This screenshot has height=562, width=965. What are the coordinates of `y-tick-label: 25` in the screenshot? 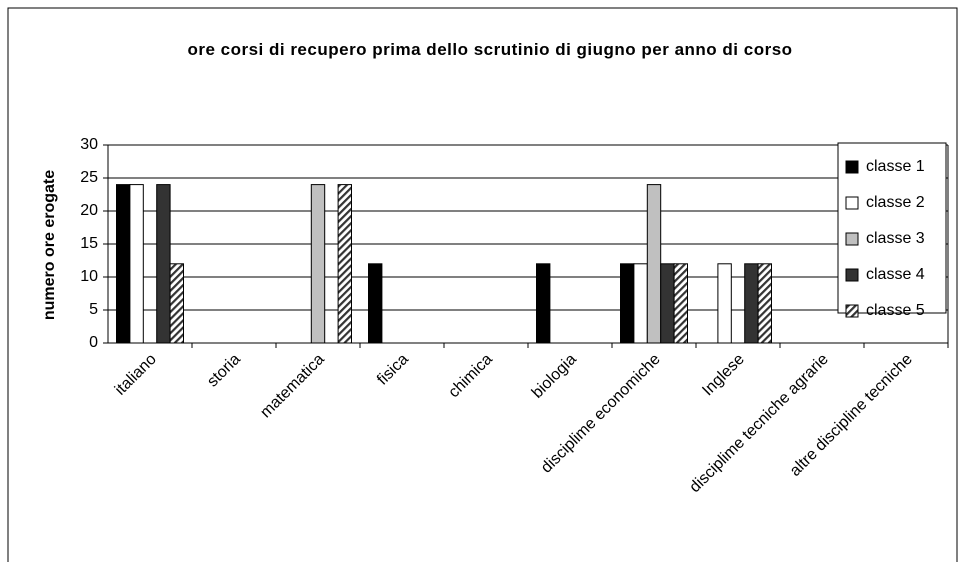 It's located at (89, 177).